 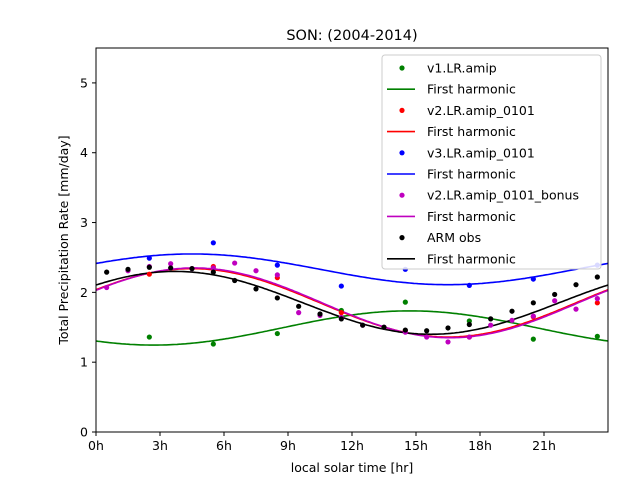 I want to click on x-tick-label: 0h, so click(x=96, y=445).